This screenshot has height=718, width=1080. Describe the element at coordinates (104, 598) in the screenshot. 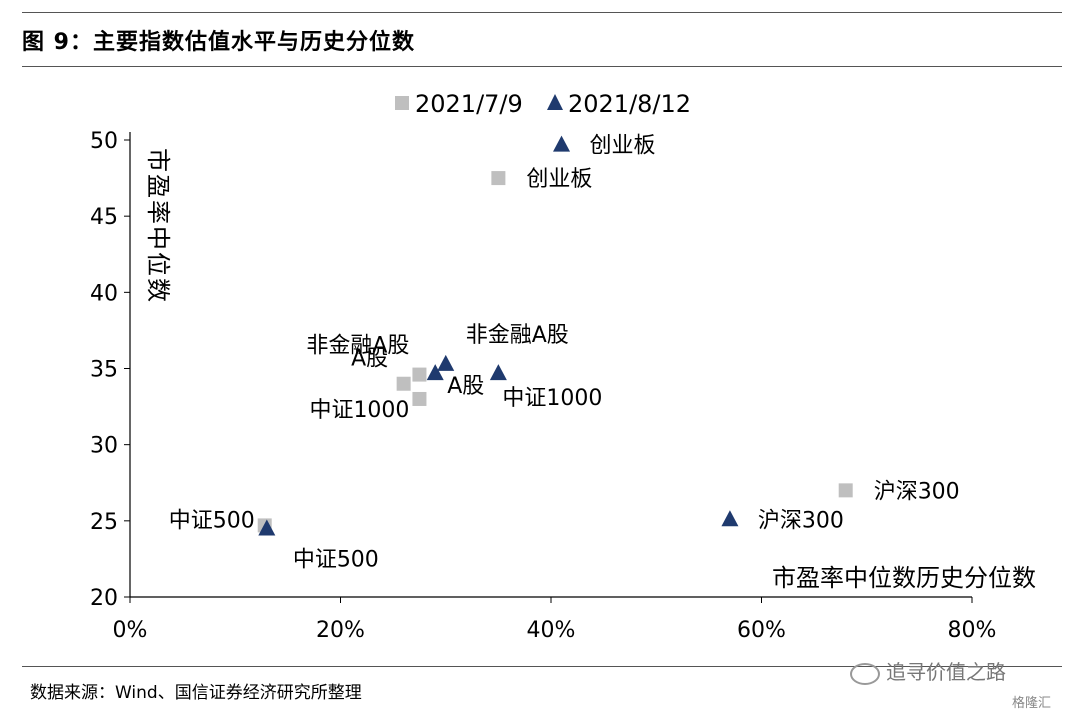

I see `y-tick-label: 20` at that location.